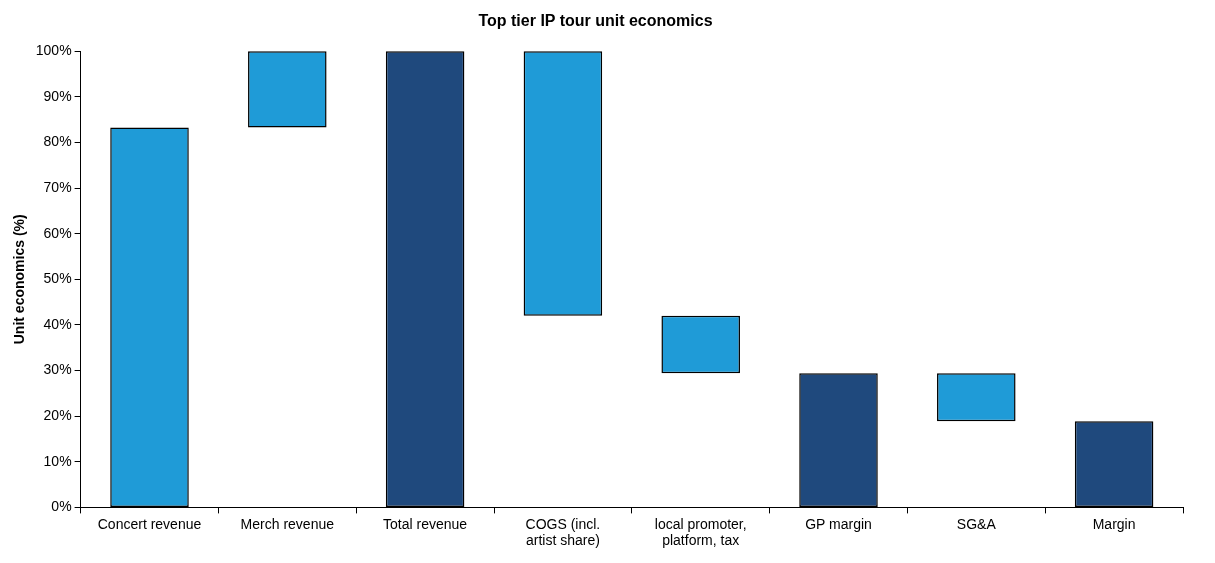 The image size is (1215, 563). I want to click on y-axis-title: Unit economics (%), so click(19, 279).